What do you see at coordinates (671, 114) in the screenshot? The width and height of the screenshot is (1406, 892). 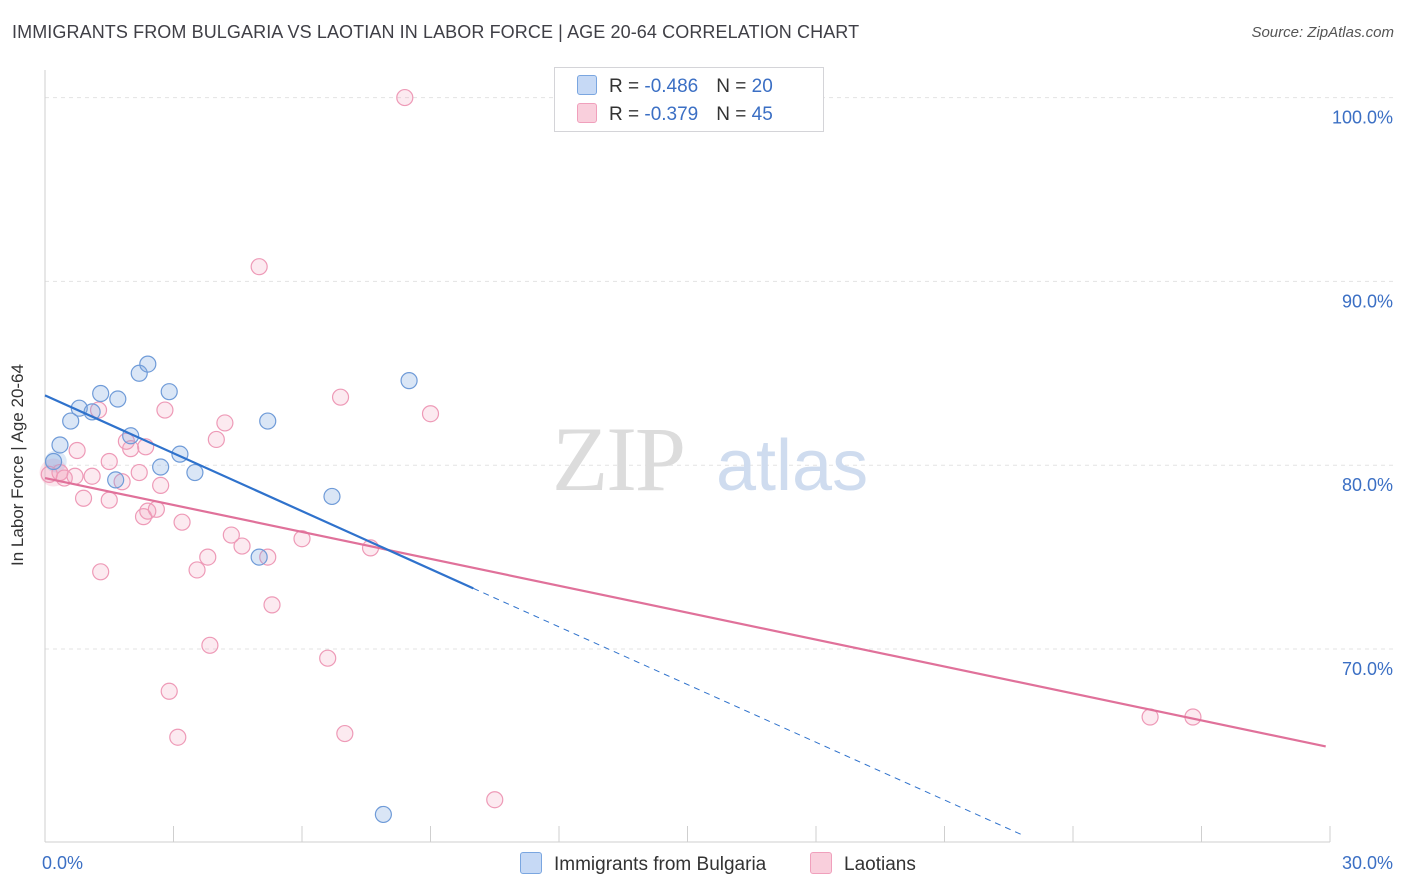 I see `legend-r-value: -0.379` at bounding box center [671, 114].